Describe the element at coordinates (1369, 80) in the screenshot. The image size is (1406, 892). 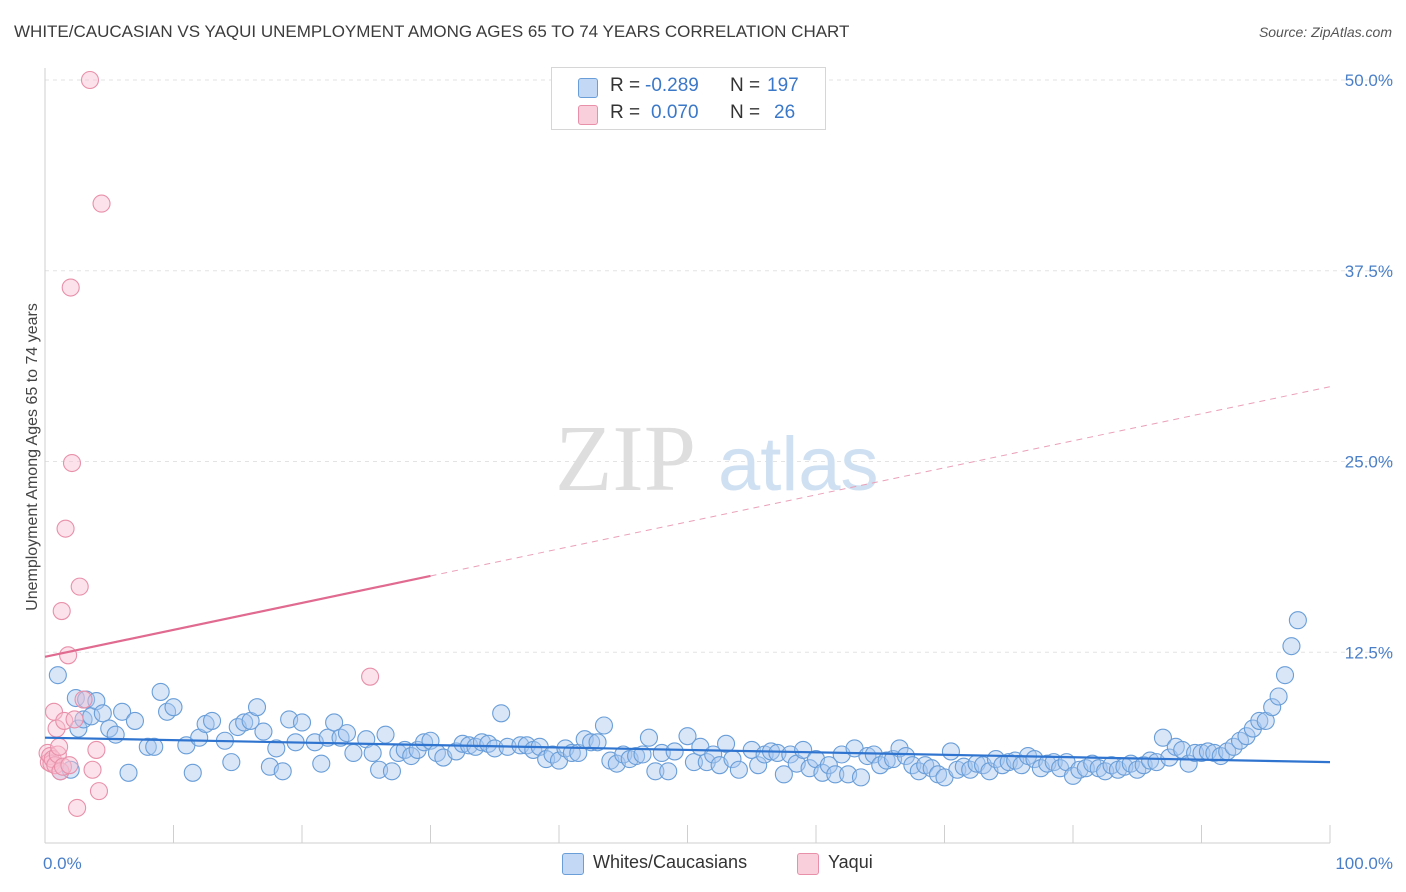
I see `y-tick-label: 50.0%` at that location.